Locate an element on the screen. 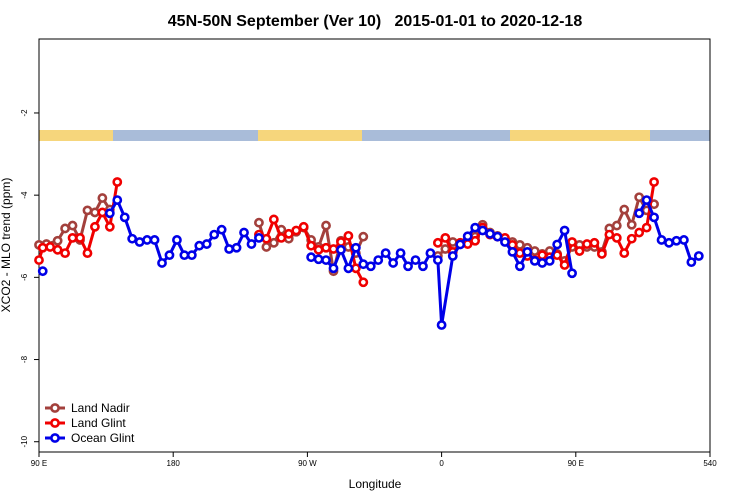 Image resolution: width=750 pixels, height=500 pixels. legend-label: Land Glint is located at coordinates (98, 423).